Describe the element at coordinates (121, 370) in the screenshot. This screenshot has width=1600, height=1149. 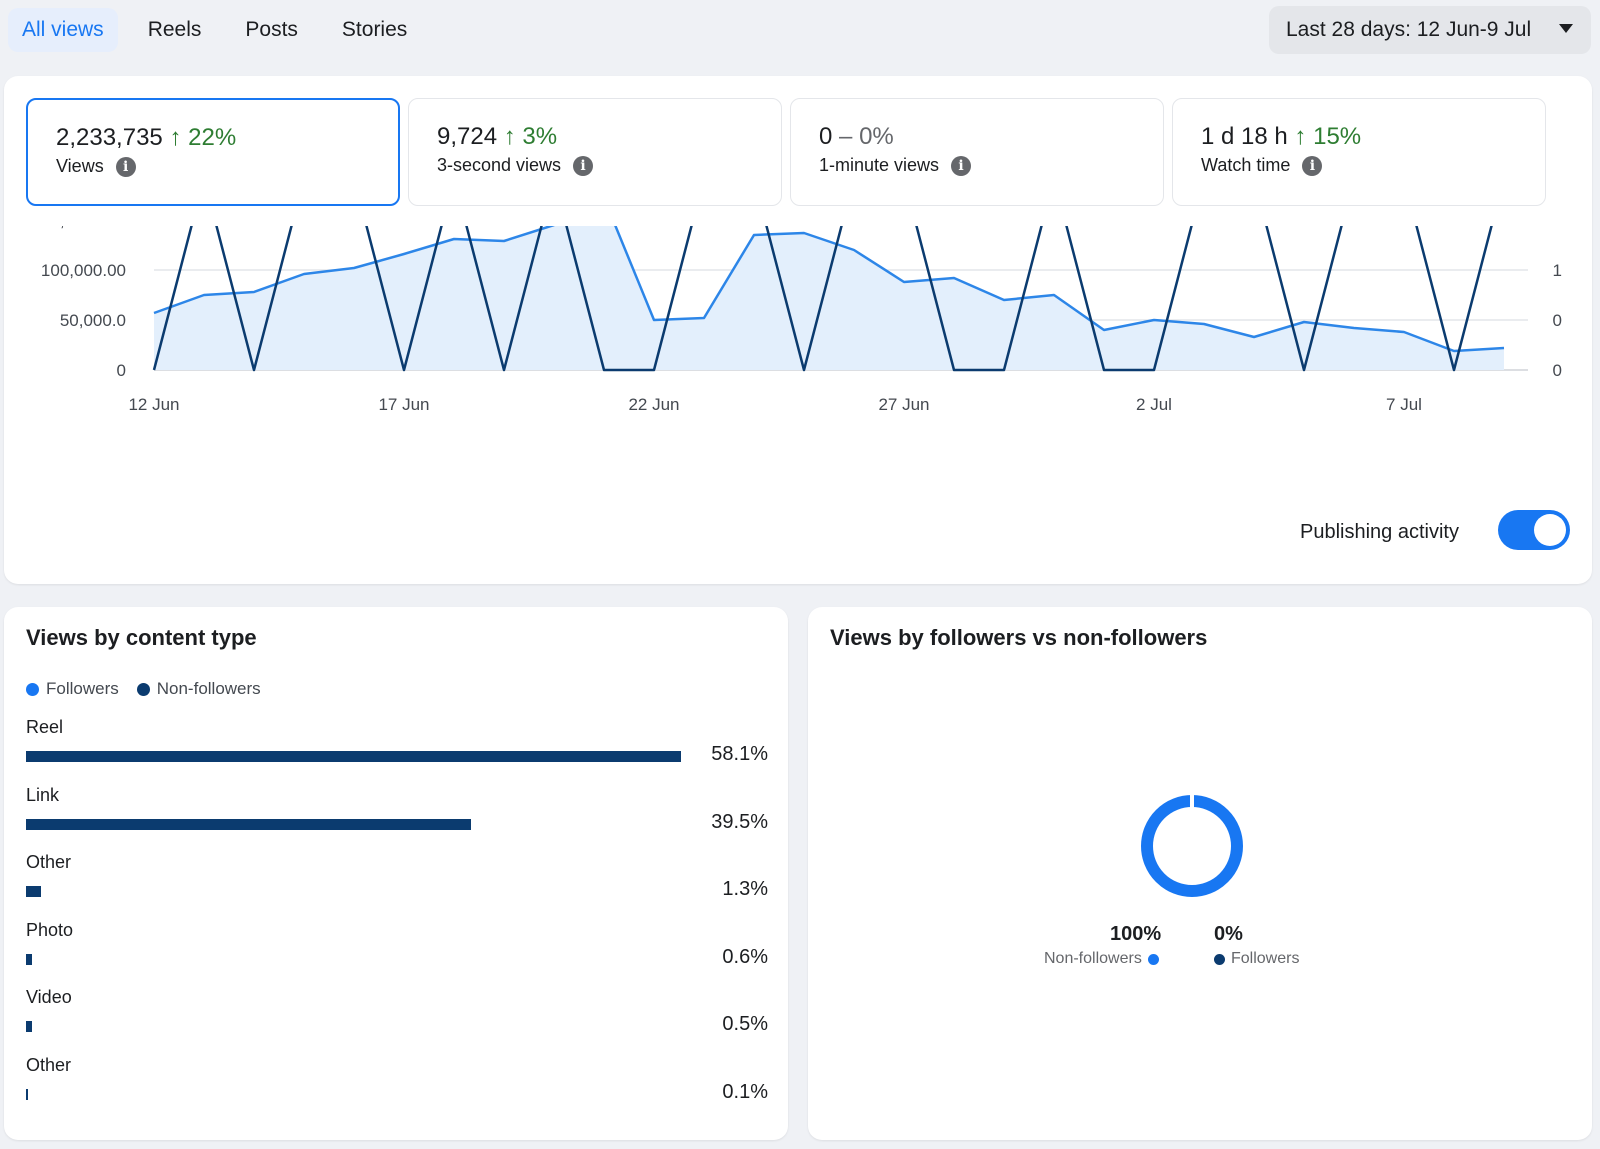
I see `y-axis-left-tick: 0` at that location.